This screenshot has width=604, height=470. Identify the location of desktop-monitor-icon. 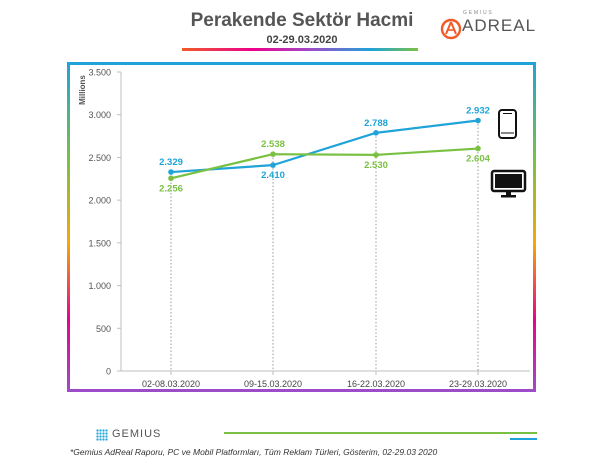
(508, 183).